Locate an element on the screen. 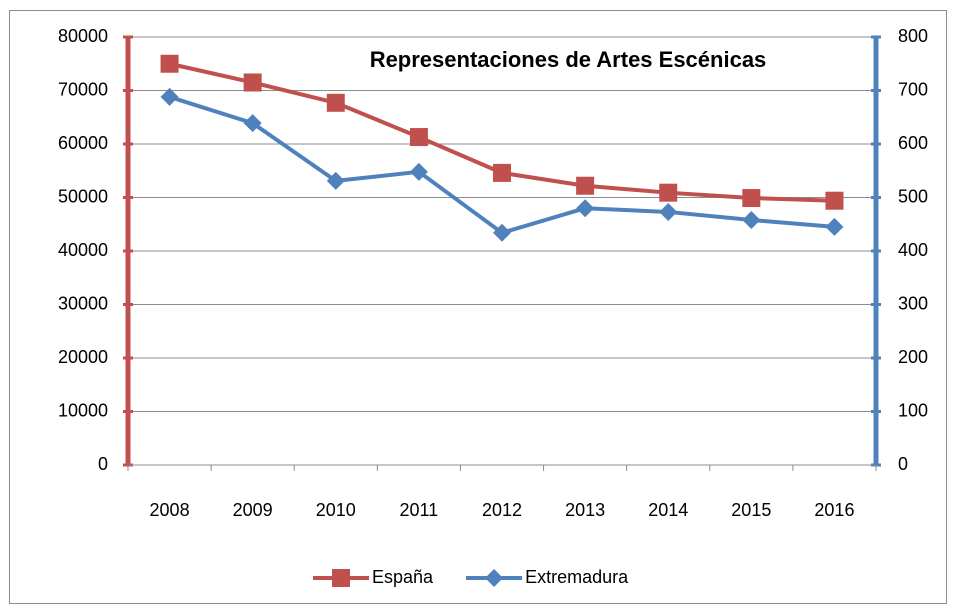 This screenshot has height=614, width=958. y2-tick-label: 700 is located at coordinates (913, 89).